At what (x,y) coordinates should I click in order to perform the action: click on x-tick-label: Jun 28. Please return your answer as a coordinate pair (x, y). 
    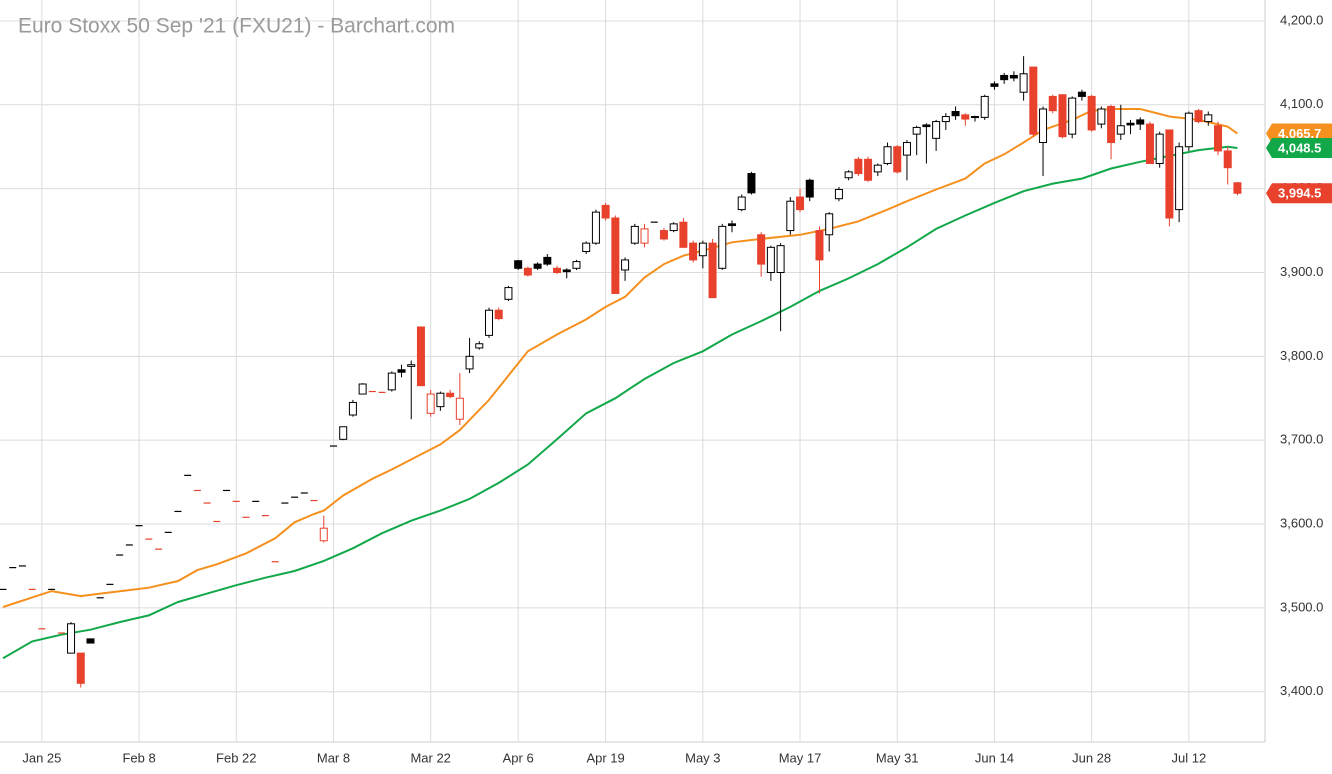
    Looking at the image, I should click on (1091, 757).